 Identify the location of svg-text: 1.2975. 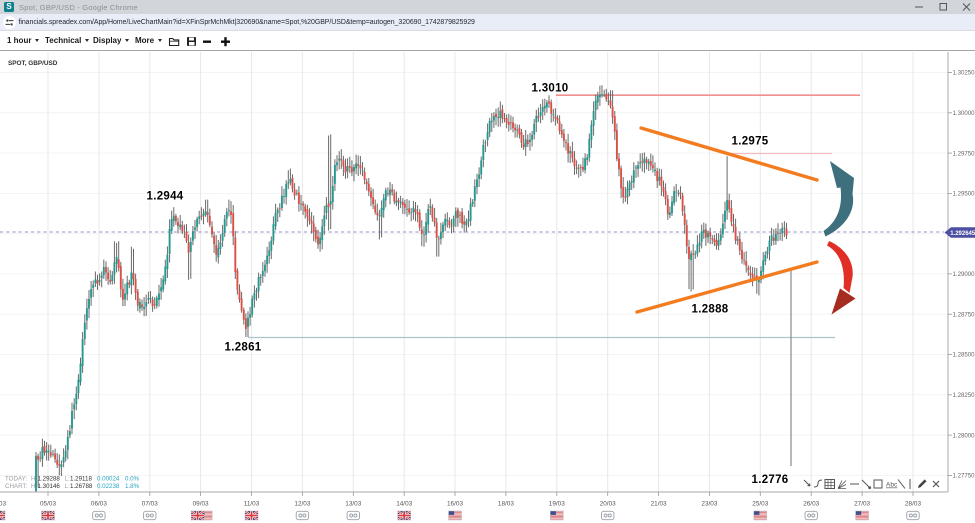
(750, 142).